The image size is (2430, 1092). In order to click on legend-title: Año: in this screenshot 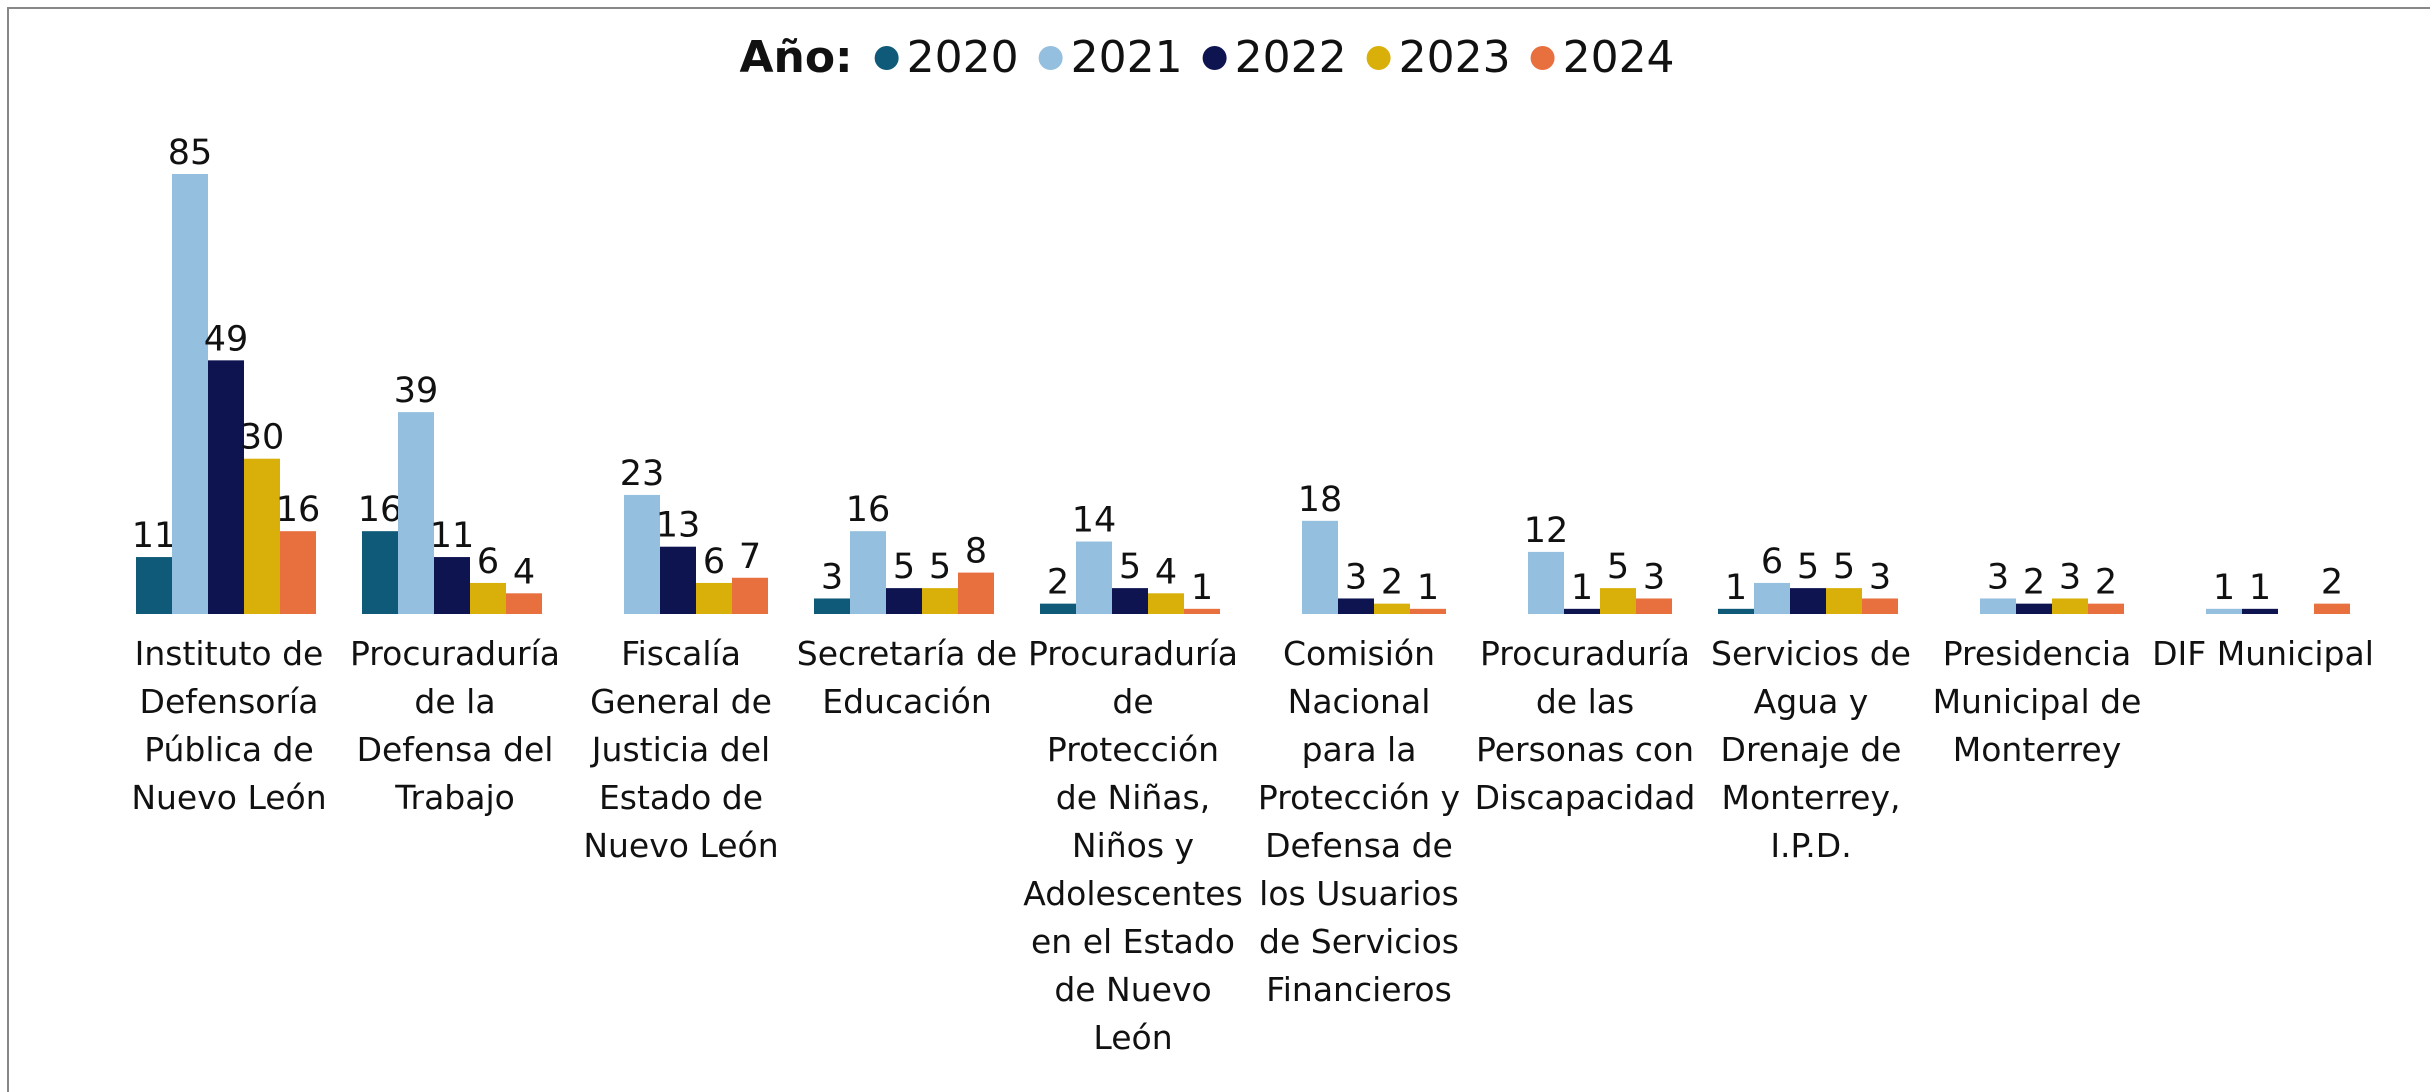, I will do `click(795, 57)`.